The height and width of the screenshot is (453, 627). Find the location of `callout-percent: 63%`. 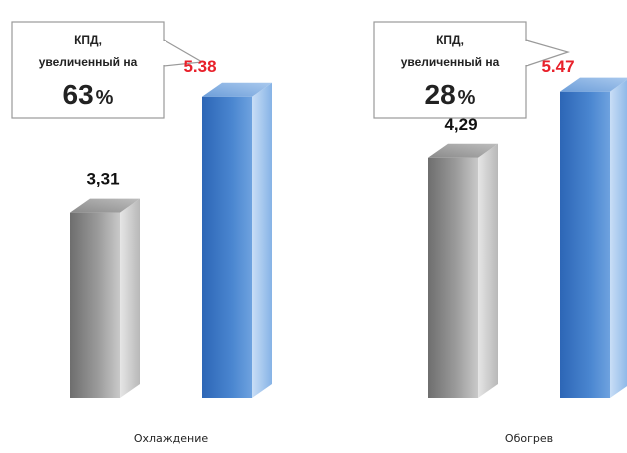

callout-percent: 63% is located at coordinates (88, 94).